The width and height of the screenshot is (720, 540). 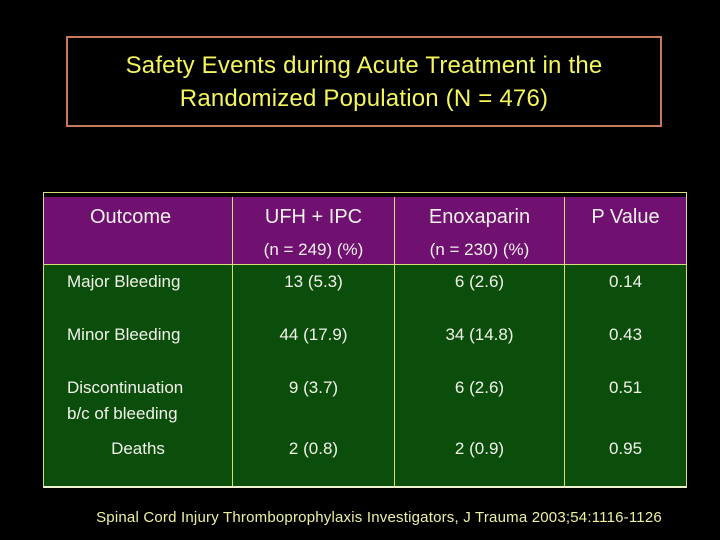 I want to click on header-outcome: Outcome, so click(x=138, y=230).